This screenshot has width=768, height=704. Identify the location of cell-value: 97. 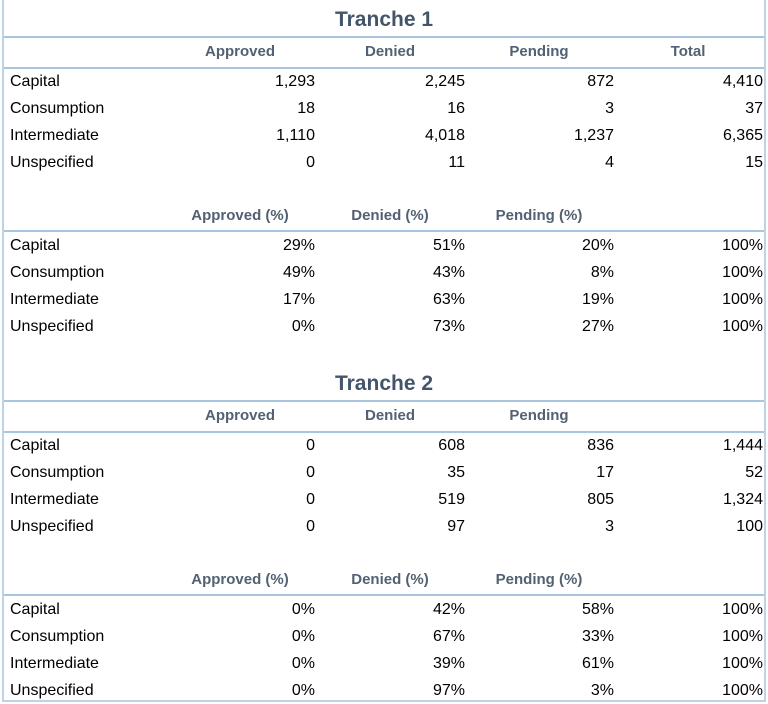
(456, 526).